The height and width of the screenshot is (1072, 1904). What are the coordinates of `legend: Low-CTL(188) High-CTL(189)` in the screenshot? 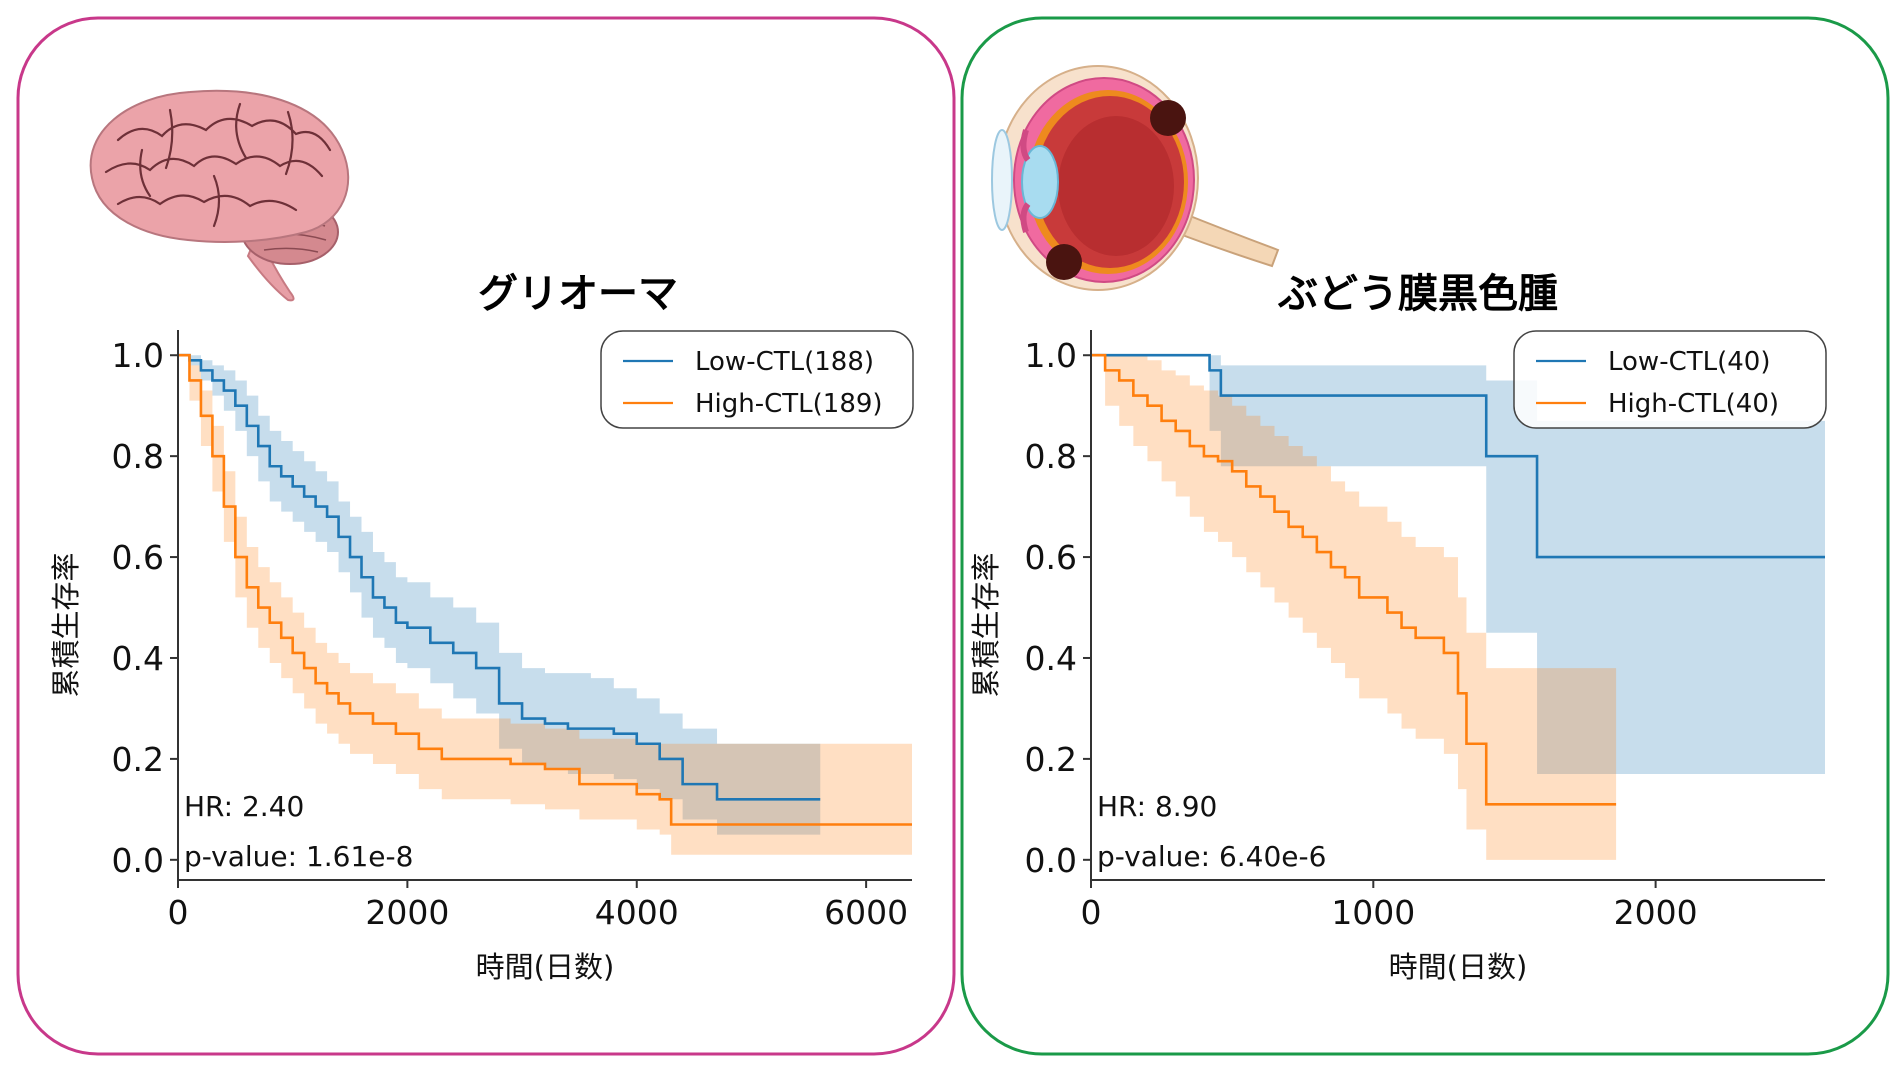 It's located at (757, 379).